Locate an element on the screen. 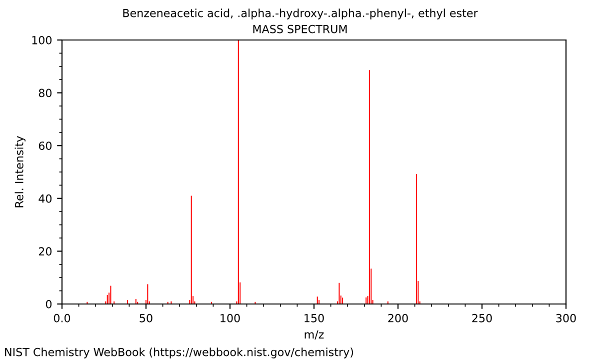 The image size is (600, 360). x-tick-label: 200 is located at coordinates (398, 318).